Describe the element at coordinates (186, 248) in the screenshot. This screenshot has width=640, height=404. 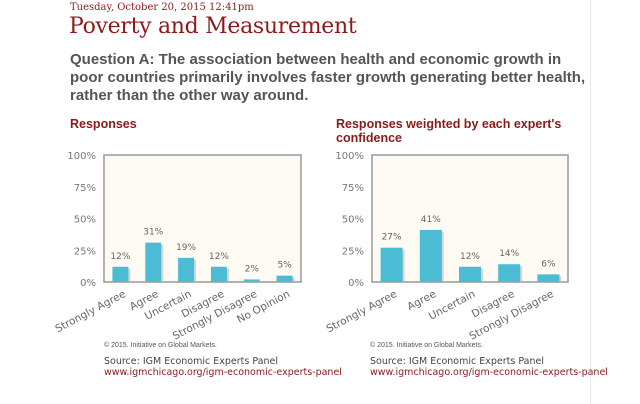
I see `data-label: 19%` at that location.